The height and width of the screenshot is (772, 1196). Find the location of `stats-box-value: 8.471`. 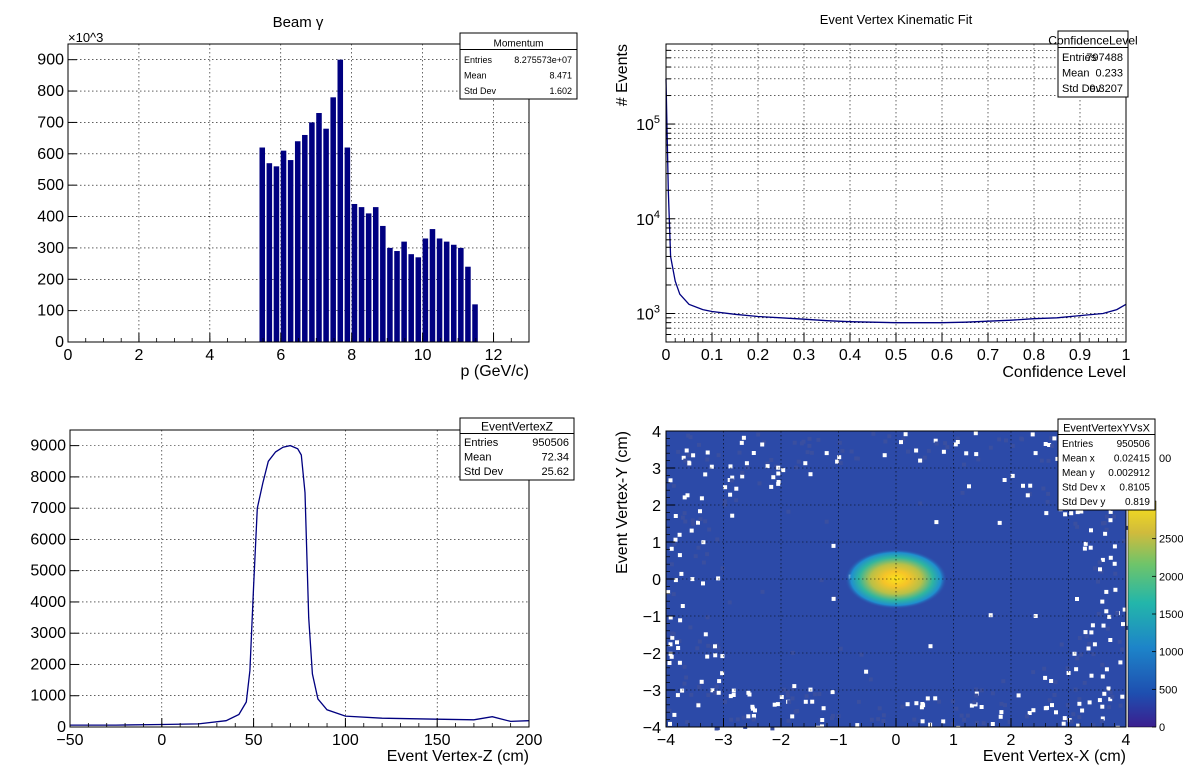

stats-box-value: 8.471 is located at coordinates (560, 76).